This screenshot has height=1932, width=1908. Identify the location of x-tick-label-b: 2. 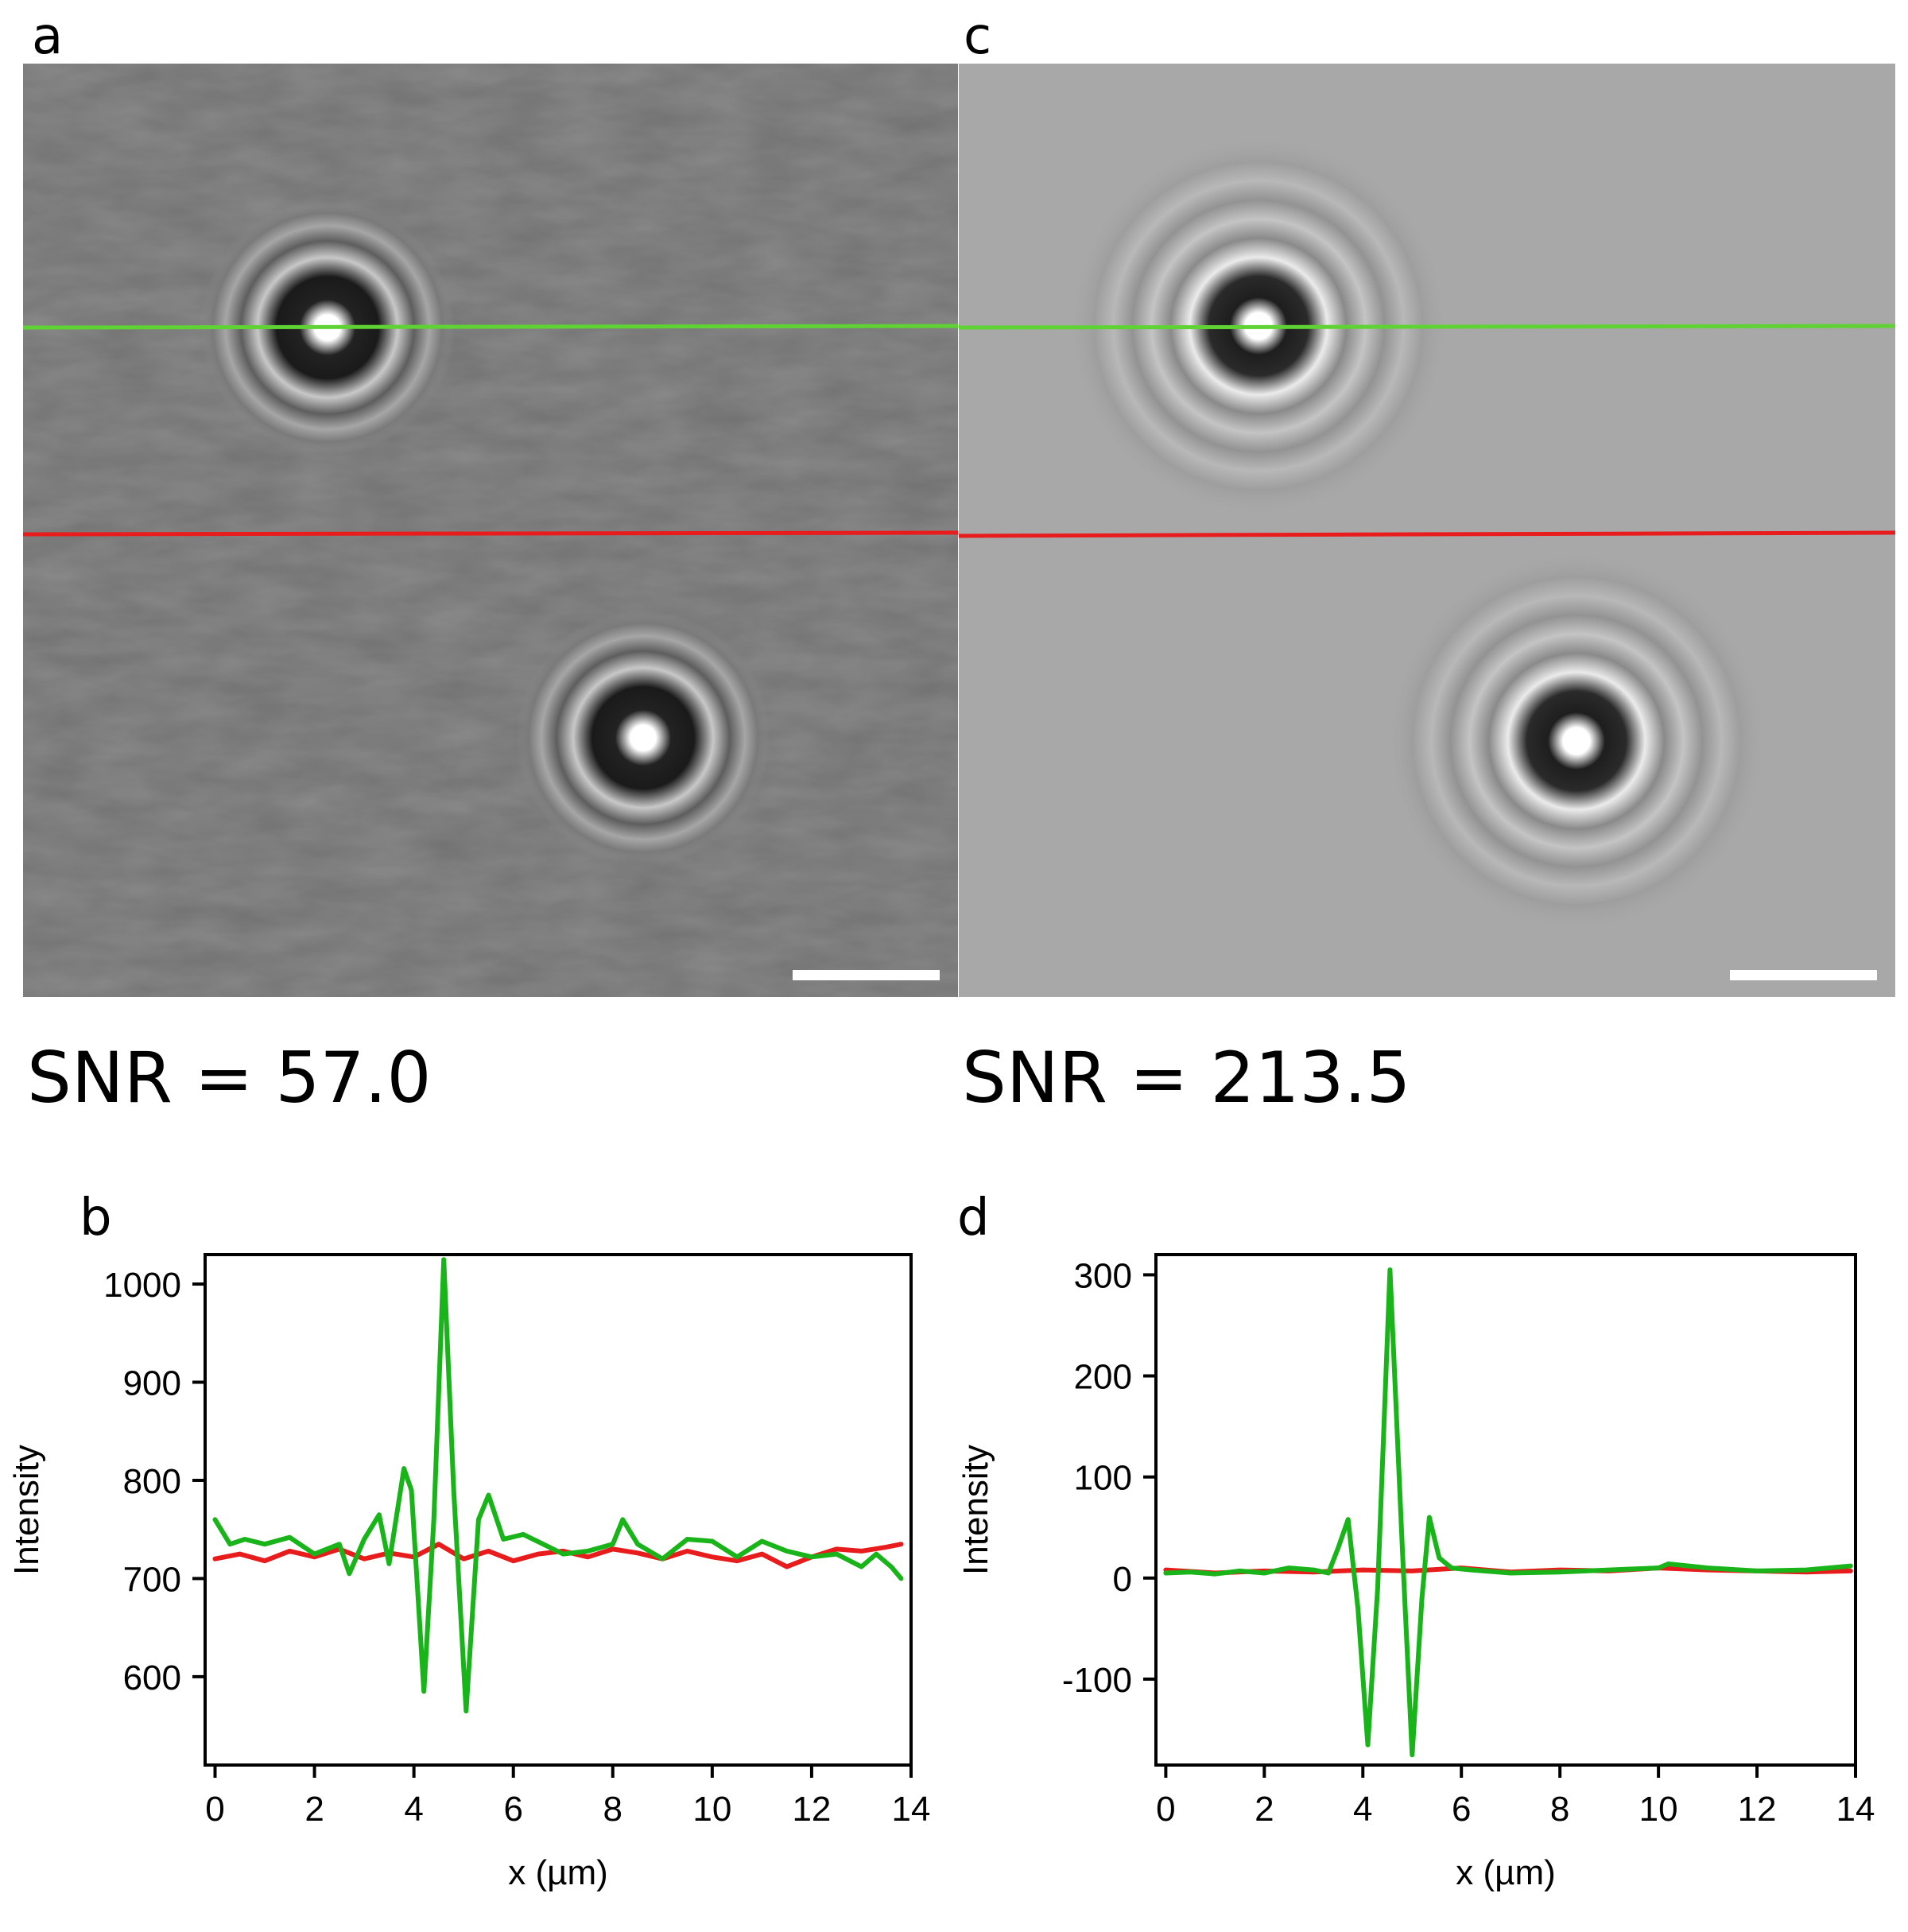
(314, 1810).